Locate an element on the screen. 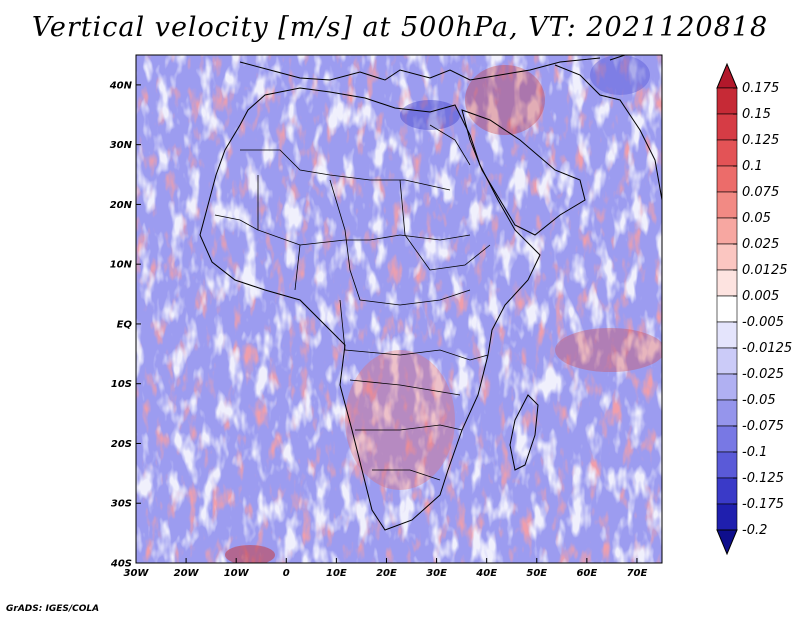 This screenshot has width=800, height=618. colorbar-label: -0.075 is located at coordinates (763, 426).